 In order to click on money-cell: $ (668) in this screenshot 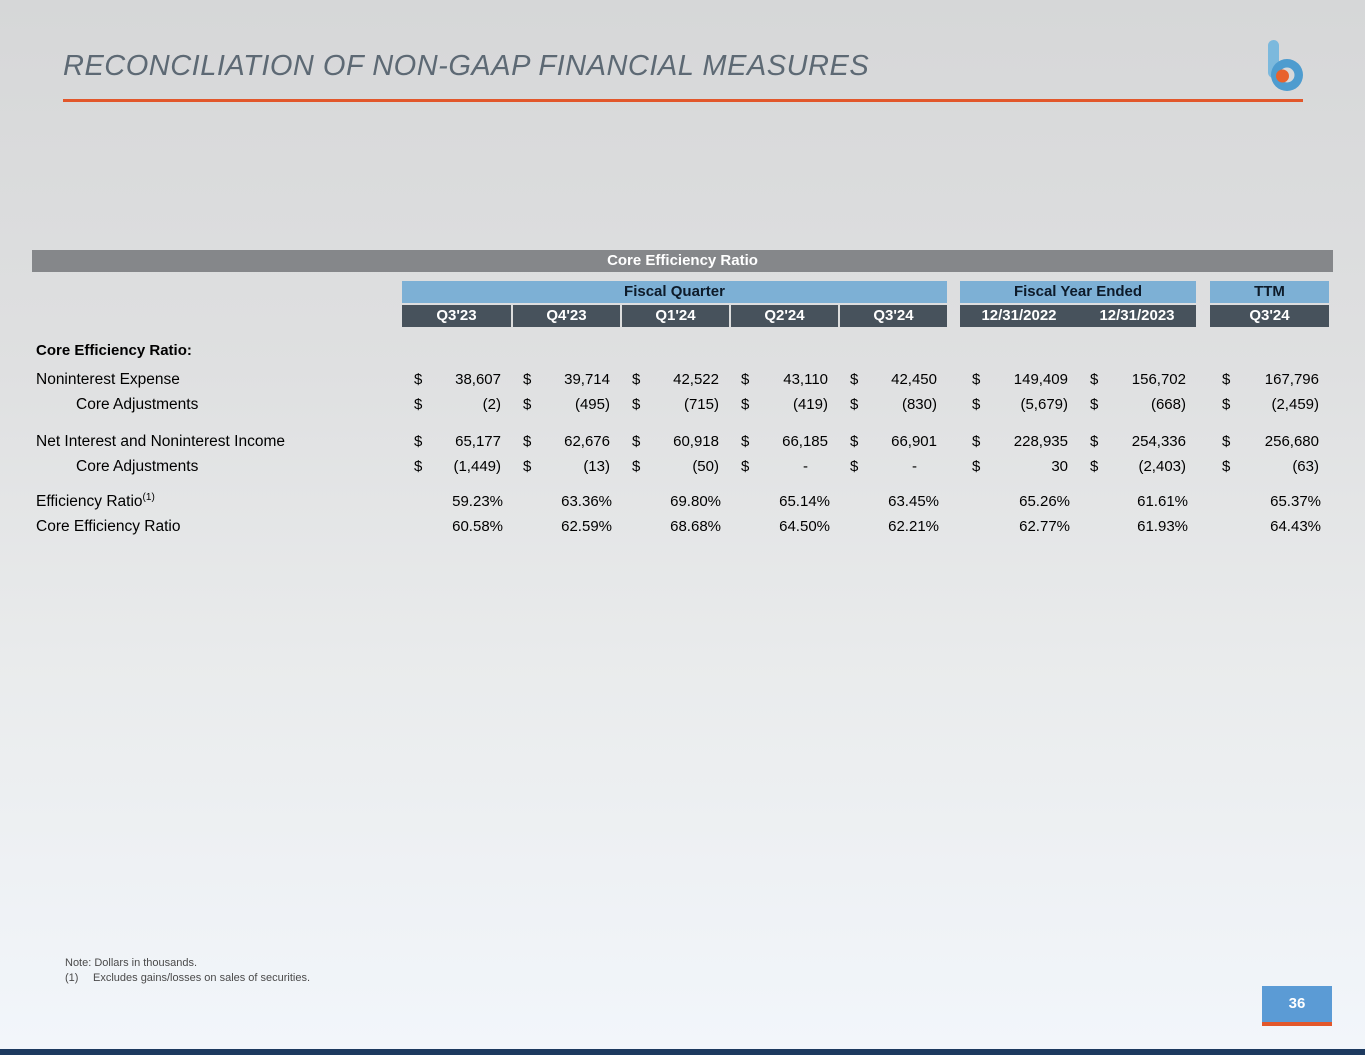, I will do `click(1138, 404)`.